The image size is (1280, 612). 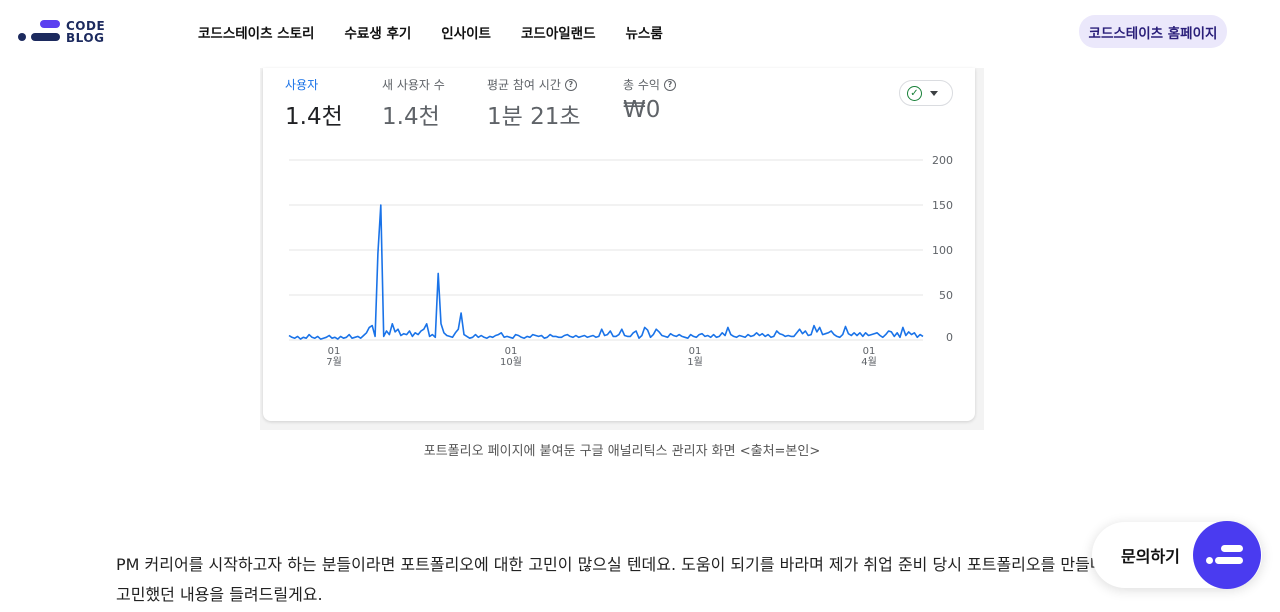 I want to click on y-tick-label: 0, so click(x=949, y=337).